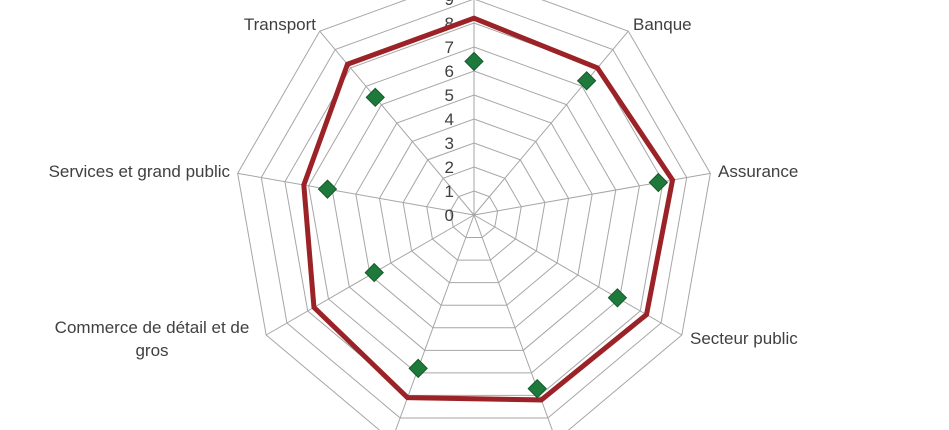  What do you see at coordinates (449, 95) in the screenshot?
I see `tick-label: 5` at bounding box center [449, 95].